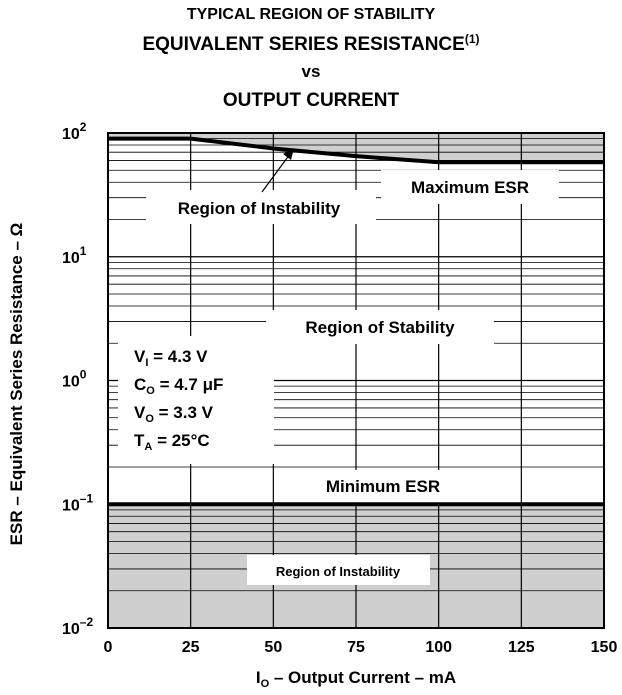 Image resolution: width=622 pixels, height=695 pixels. Describe the element at coordinates (521, 647) in the screenshot. I see `x-tick-label: 125` at that location.